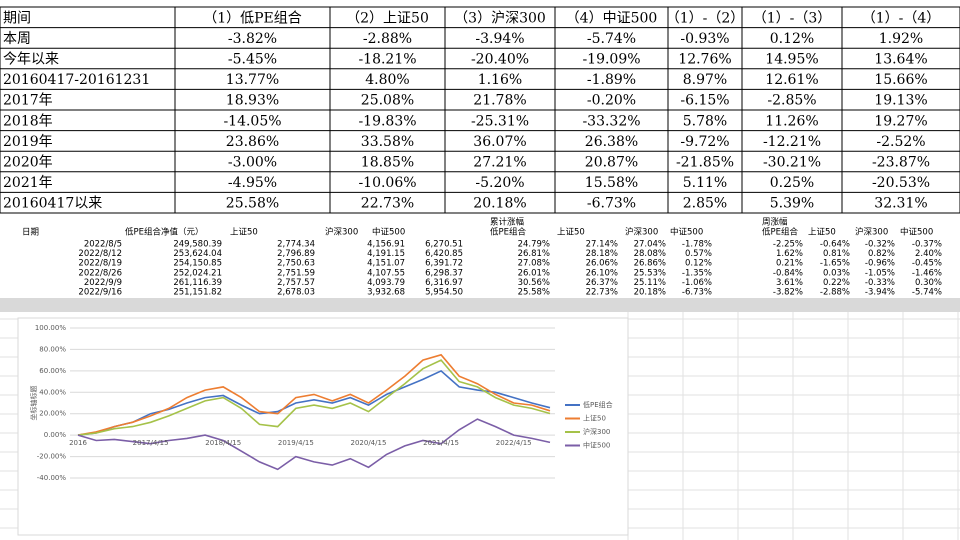 This screenshot has width=960, height=540. Describe the element at coordinates (76, 80) in the screenshot. I see `table-cell: 20160417-20161231` at that location.